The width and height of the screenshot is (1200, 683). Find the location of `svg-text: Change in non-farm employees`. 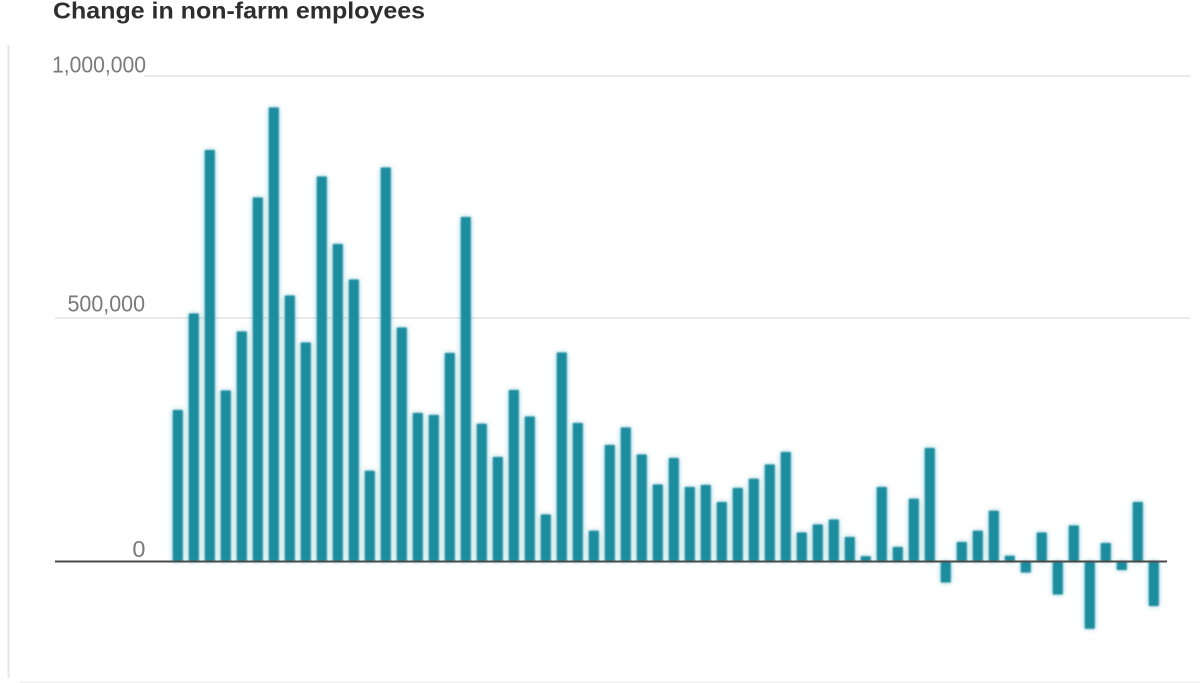

svg-text: Change in non-farm employees is located at coordinates (239, 12).